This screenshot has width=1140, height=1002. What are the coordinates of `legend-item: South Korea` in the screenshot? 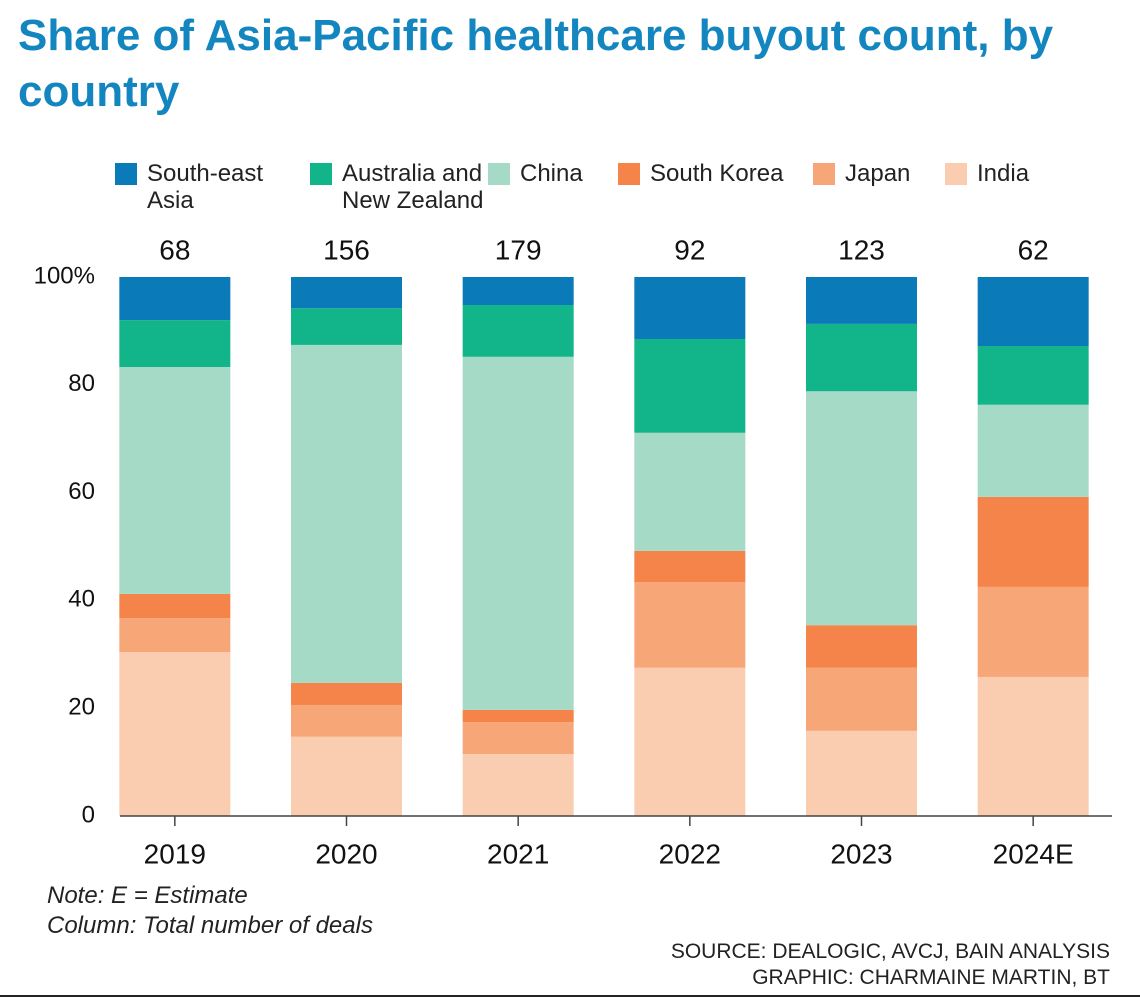 It's located at (719, 173).